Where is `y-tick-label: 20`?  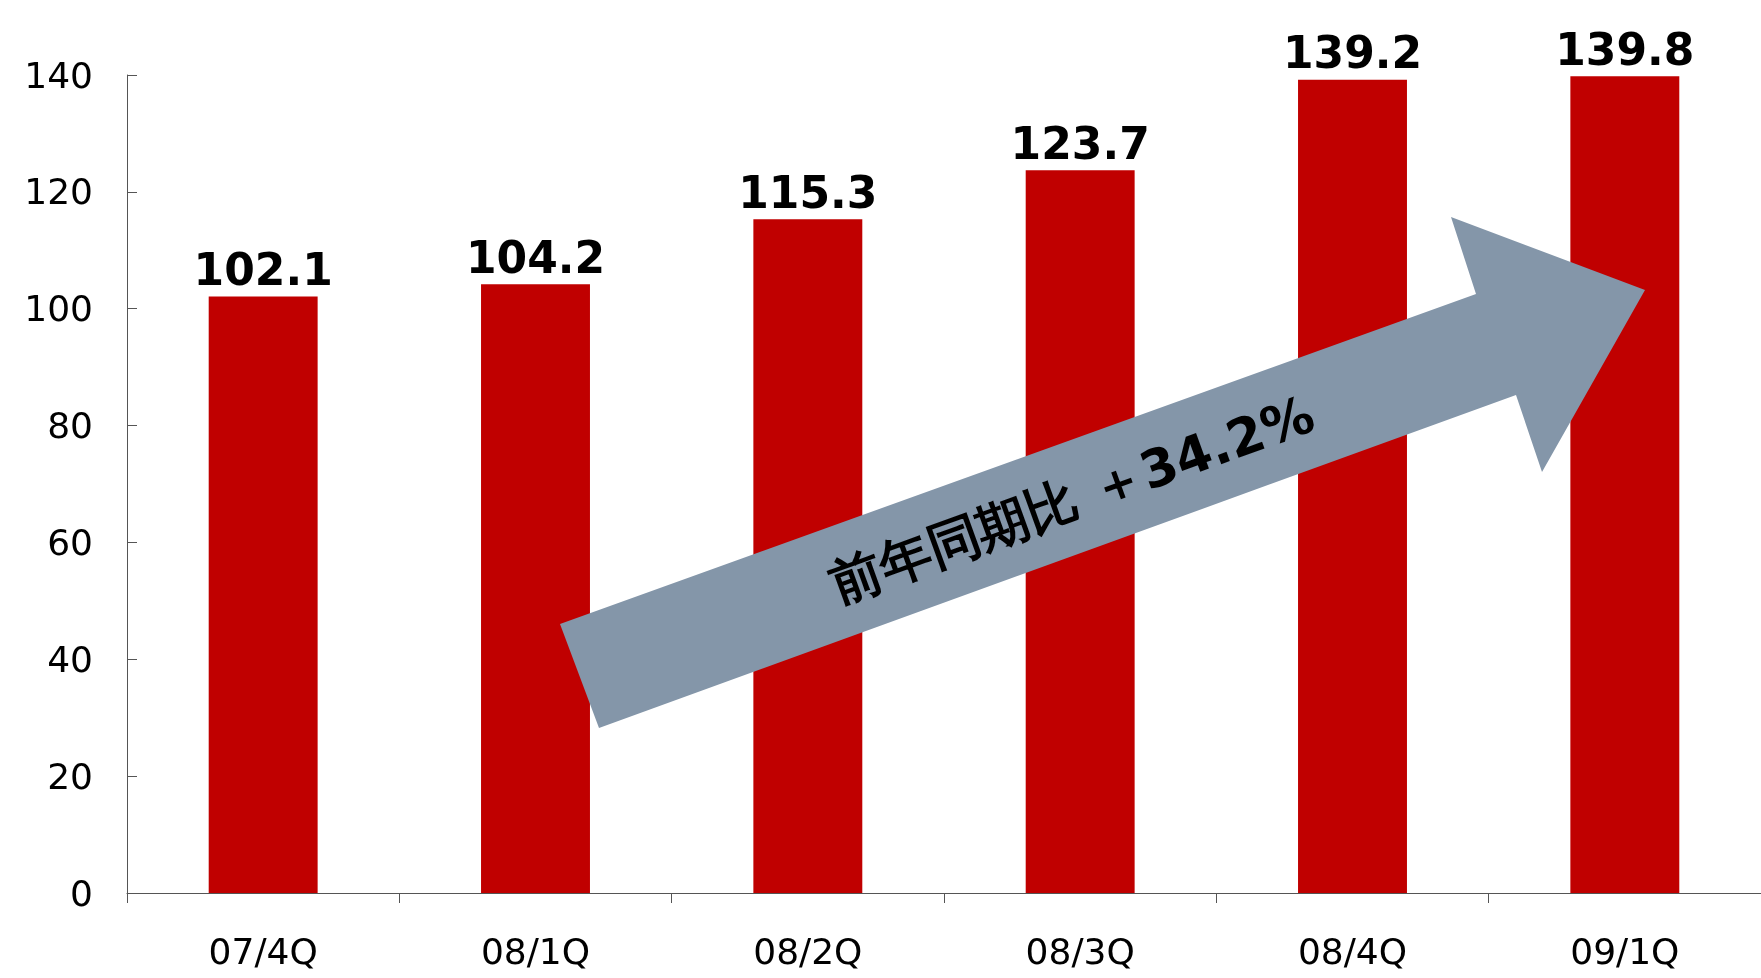 y-tick-label: 20 is located at coordinates (70, 776).